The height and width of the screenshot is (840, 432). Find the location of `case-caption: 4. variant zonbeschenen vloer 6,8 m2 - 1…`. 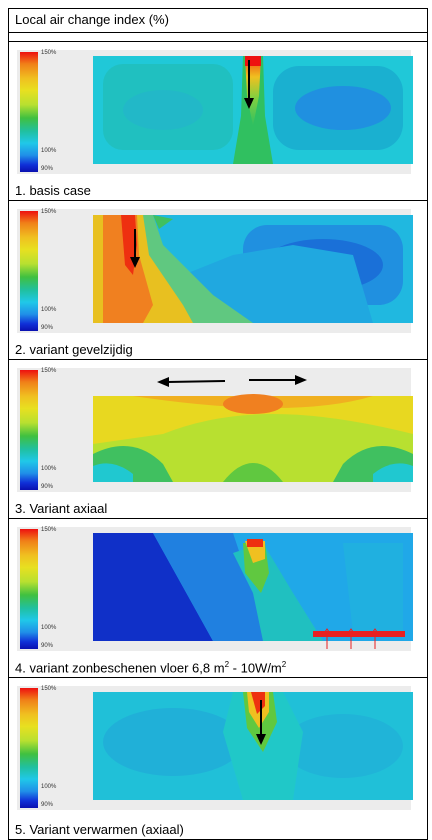

case-caption: 4. variant zonbeschenen vloer 6,8 m2 - 1… is located at coordinates (150, 667).